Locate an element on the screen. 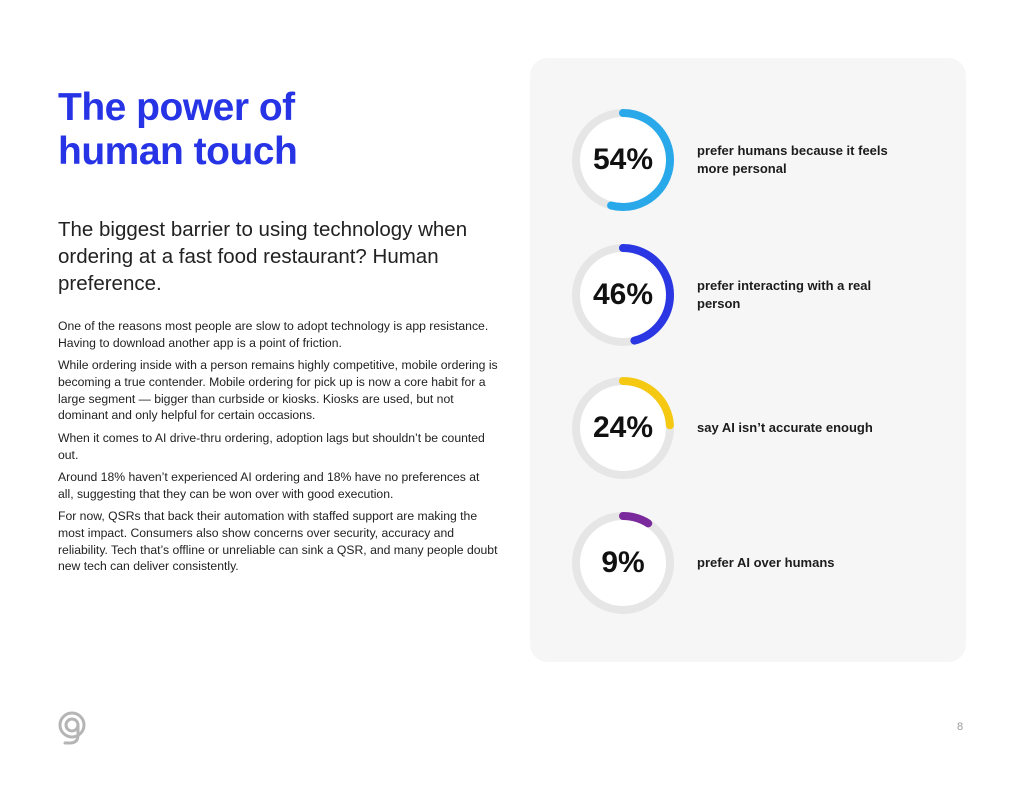  stat-description: prefer AI over humans is located at coordinates (766, 562).